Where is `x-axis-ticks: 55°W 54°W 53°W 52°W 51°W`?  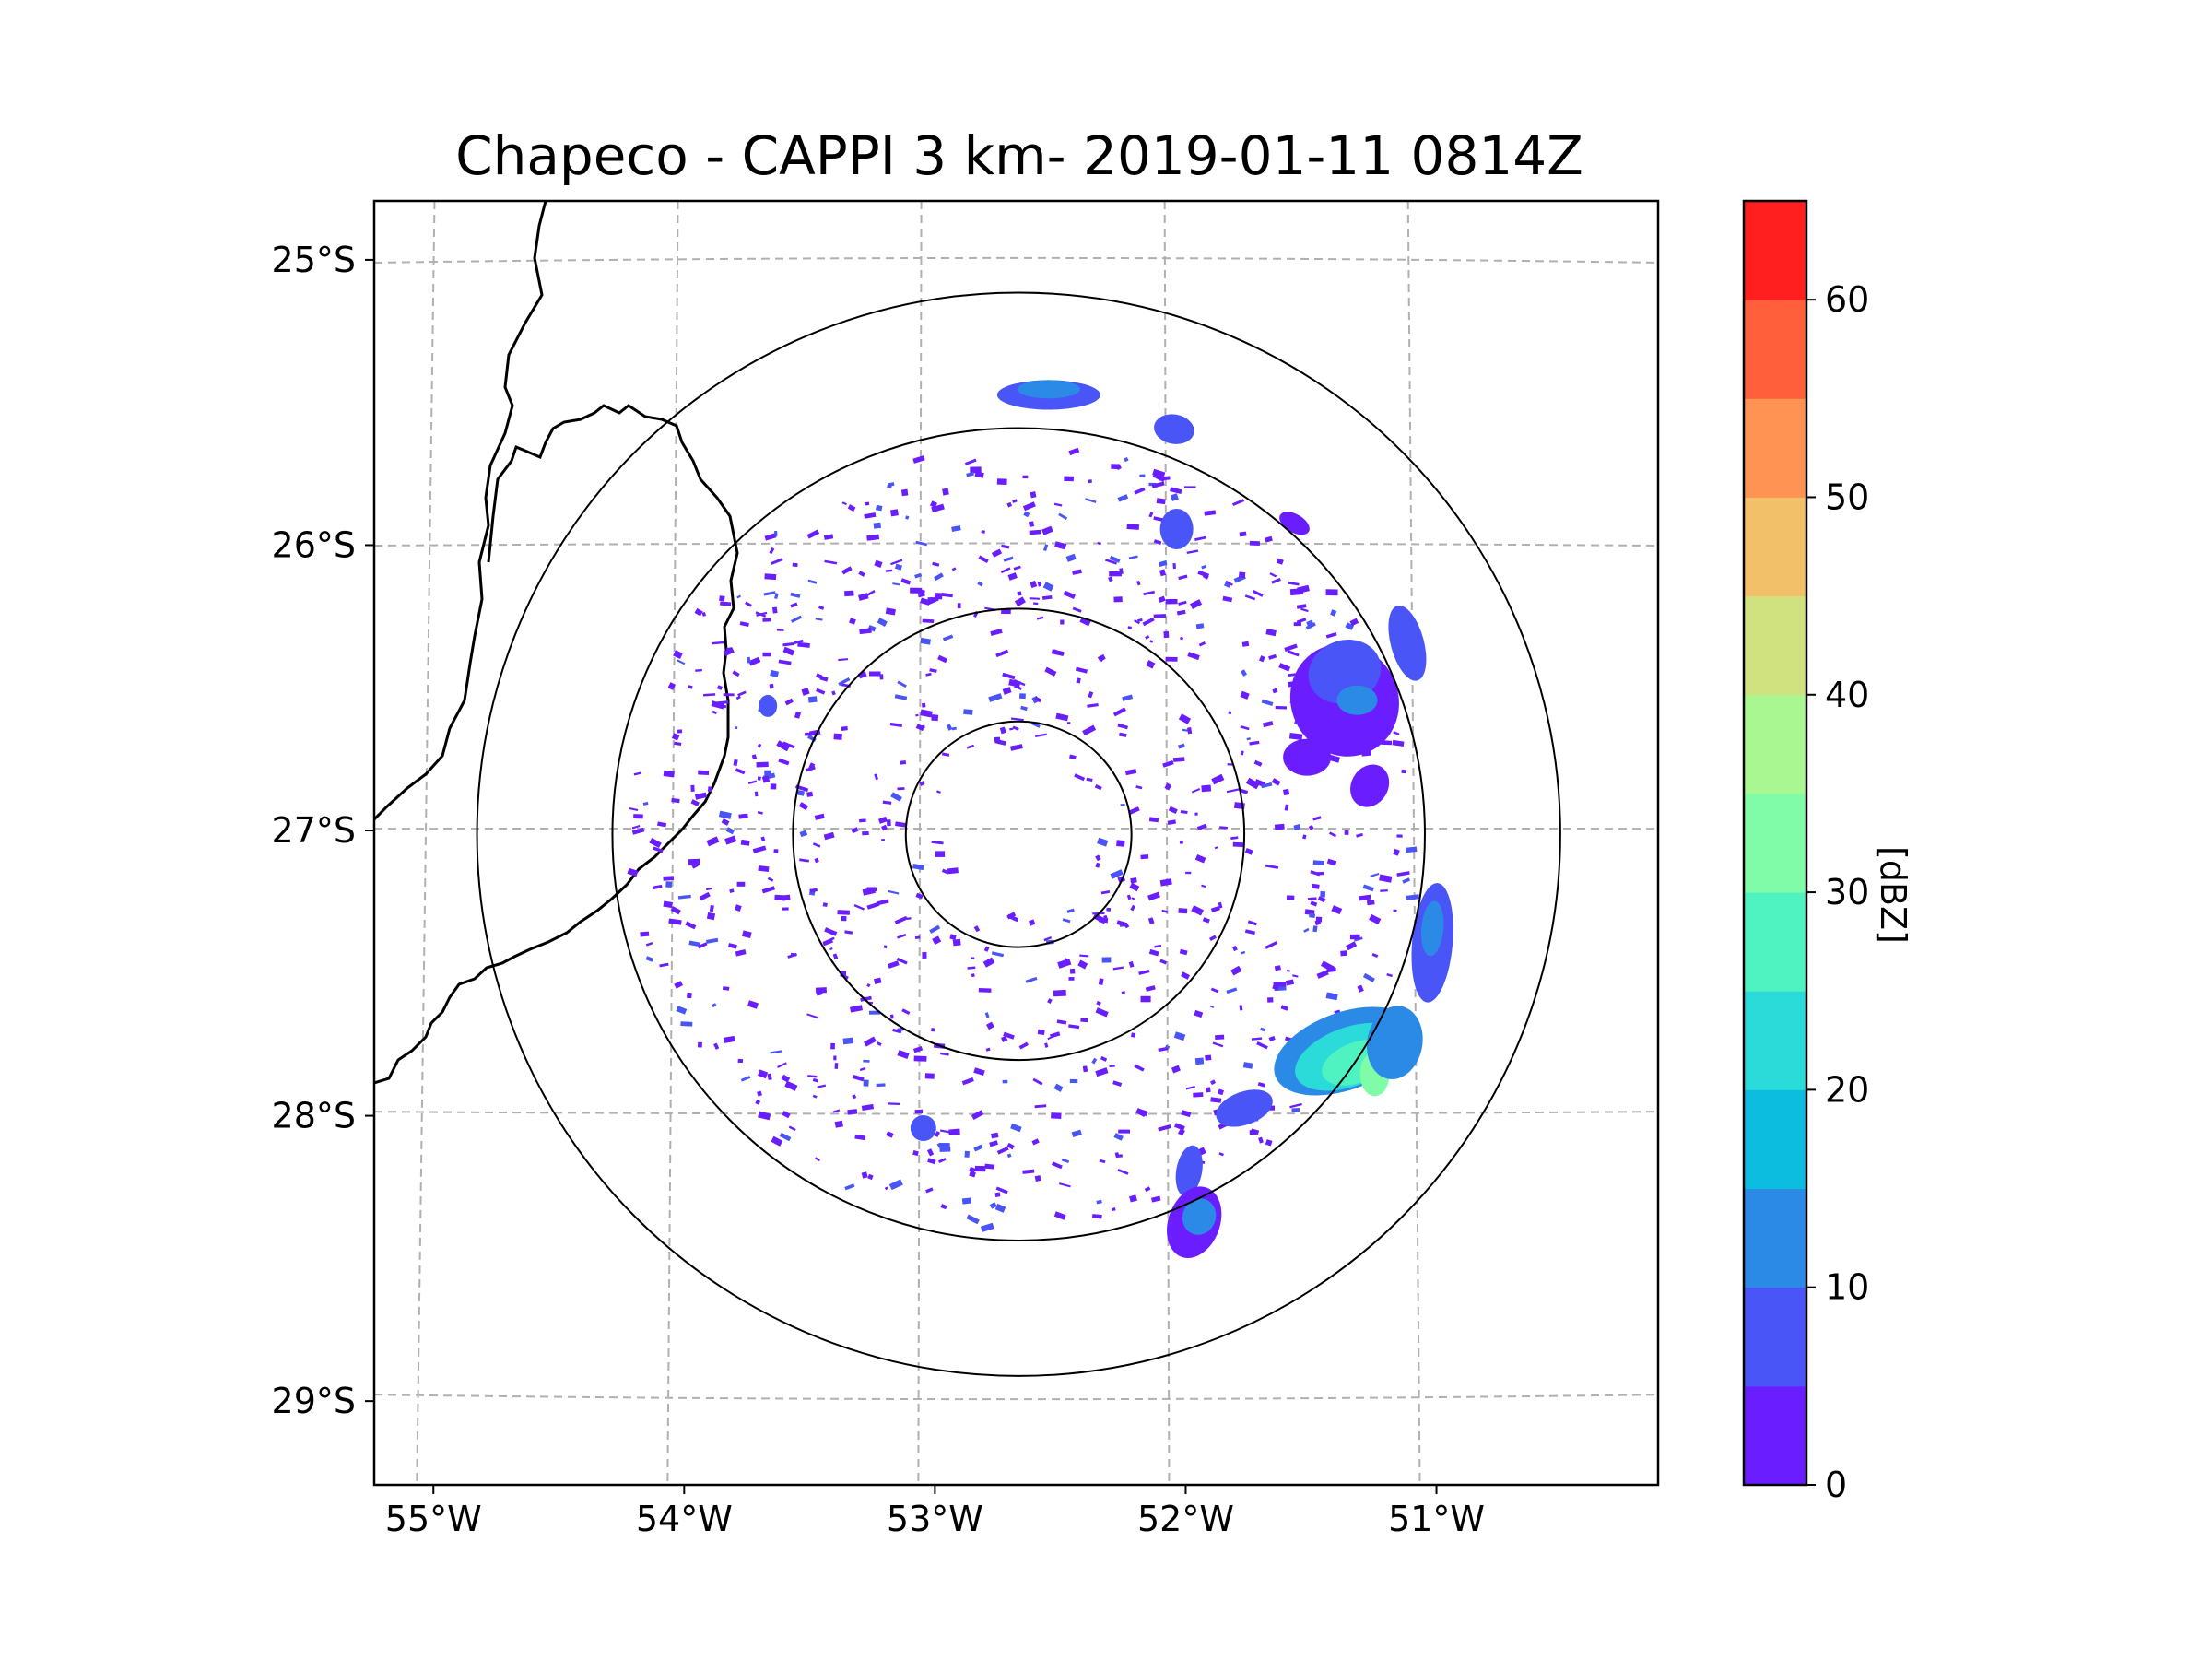 x-axis-ticks: 55°W 54°W 53°W 52°W 51°W is located at coordinates (935, 1512).